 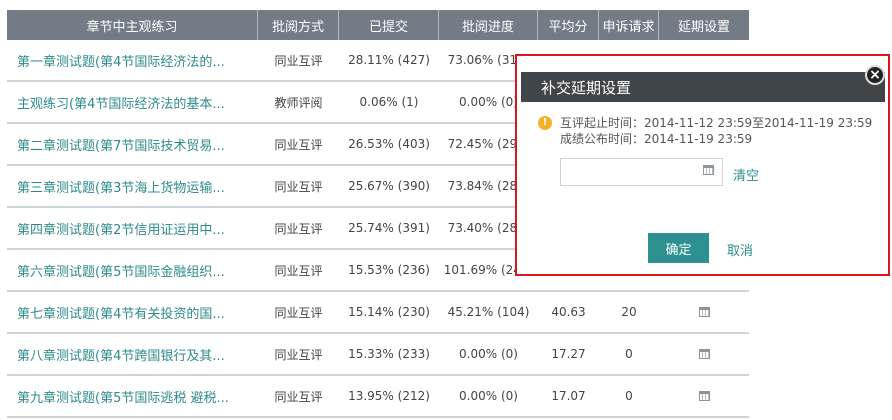 What do you see at coordinates (488, 60) in the screenshot?
I see `progress-value: 73.06% (312)` at bounding box center [488, 60].